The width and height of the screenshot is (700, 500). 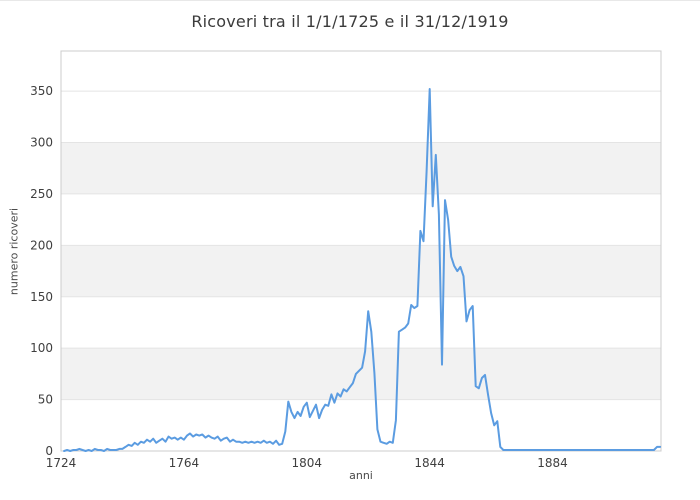 I want to click on x-tick-label: 1724, so click(x=61, y=463).